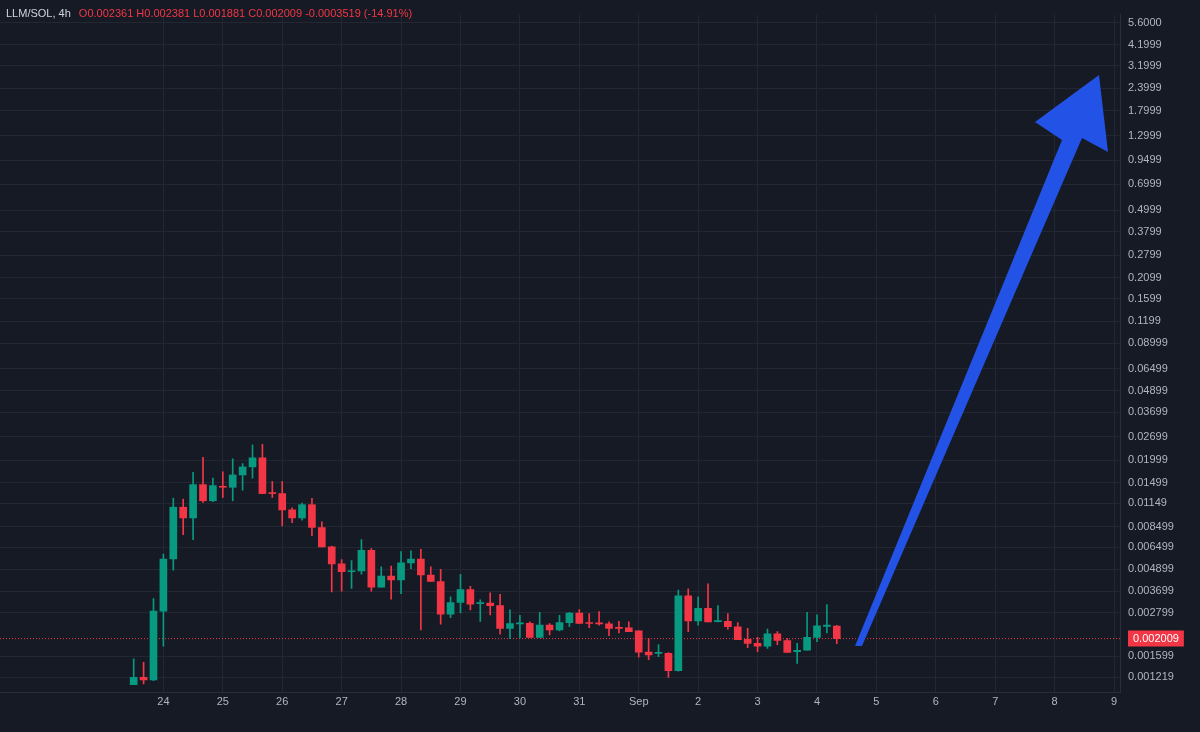 This screenshot has height=732, width=1200. What do you see at coordinates (1148, 435) in the screenshot?
I see `y-tick-label: 0.02699` at bounding box center [1148, 435].